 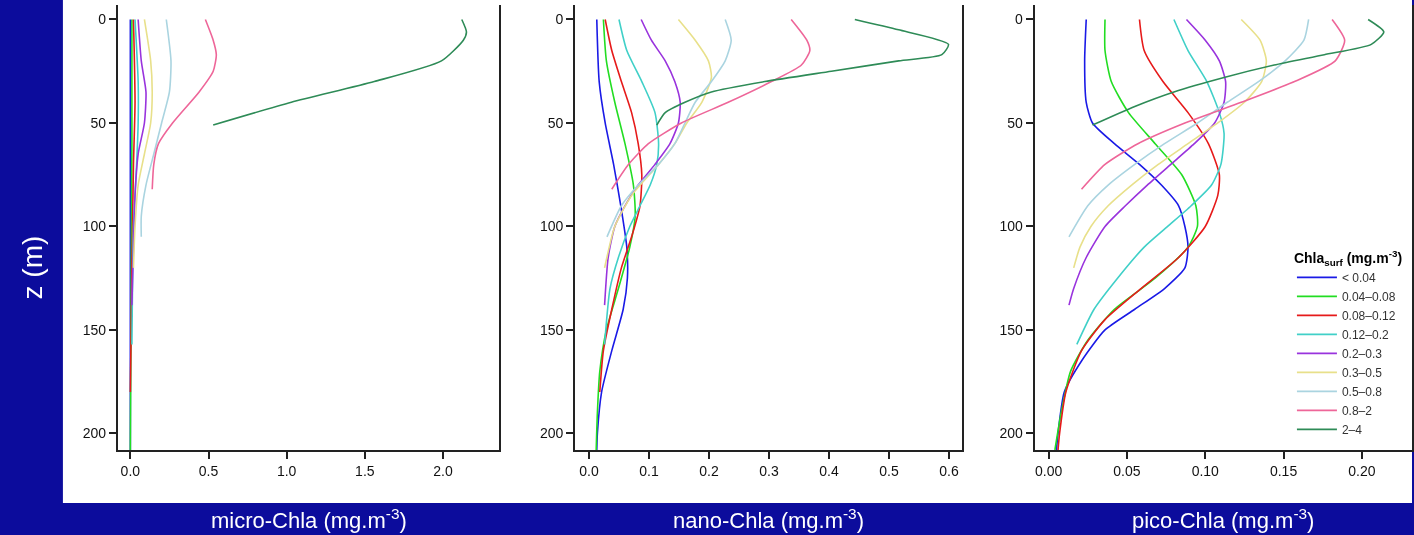 I want to click on legend-label: 2–4, so click(x=1352, y=430).